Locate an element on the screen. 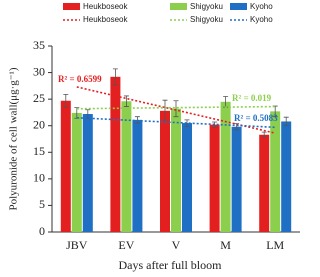 The image size is (320, 277). x-tick-label: M is located at coordinates (225, 245).